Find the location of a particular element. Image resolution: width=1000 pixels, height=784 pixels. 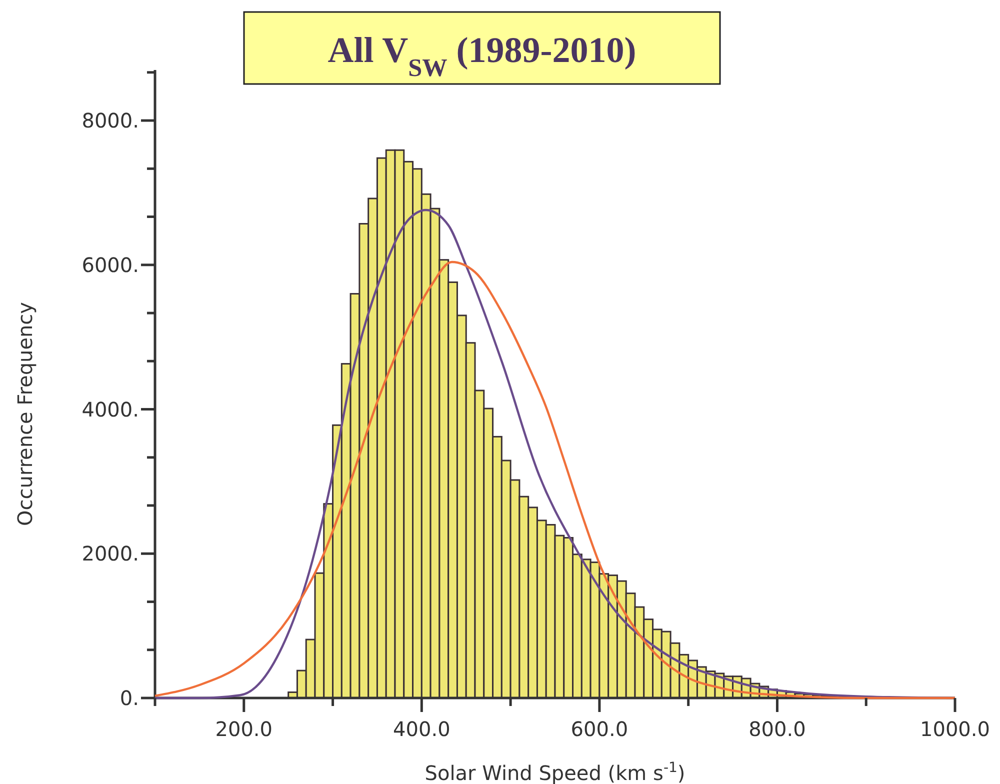

x-tick-label: 1000.0 is located at coordinates (955, 729).